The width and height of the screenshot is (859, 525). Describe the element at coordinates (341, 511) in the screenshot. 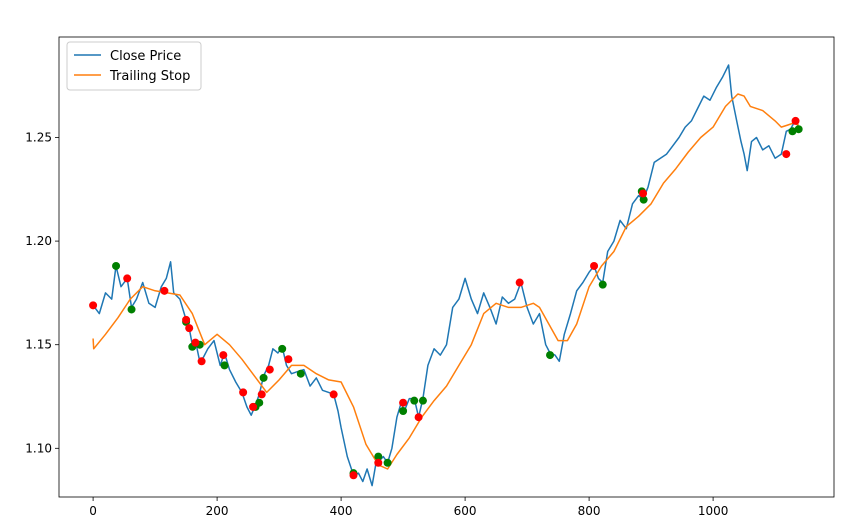

I see `x-tick-label: 400` at that location.